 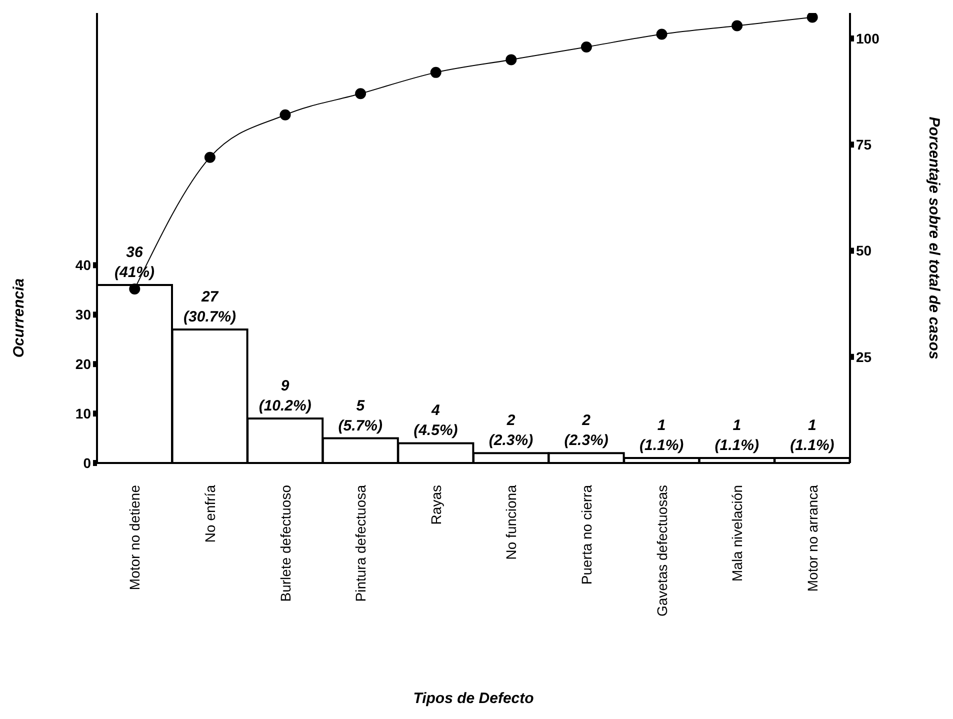 What do you see at coordinates (83, 414) in the screenshot?
I see `y-tick-label: 10` at bounding box center [83, 414].